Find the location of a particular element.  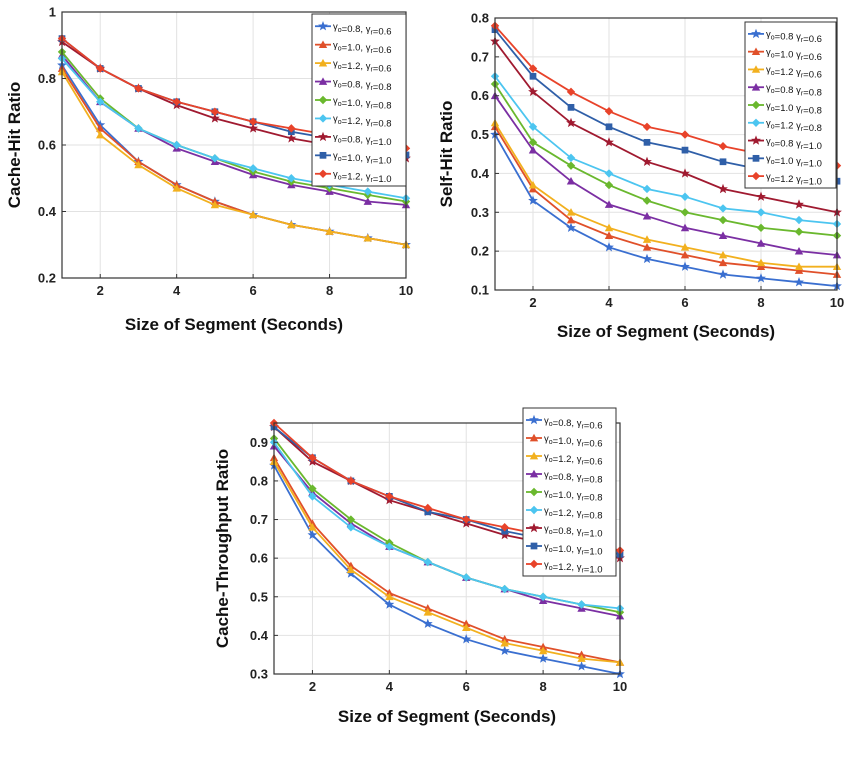

x-tick-label: 10 is located at coordinates (837, 302).